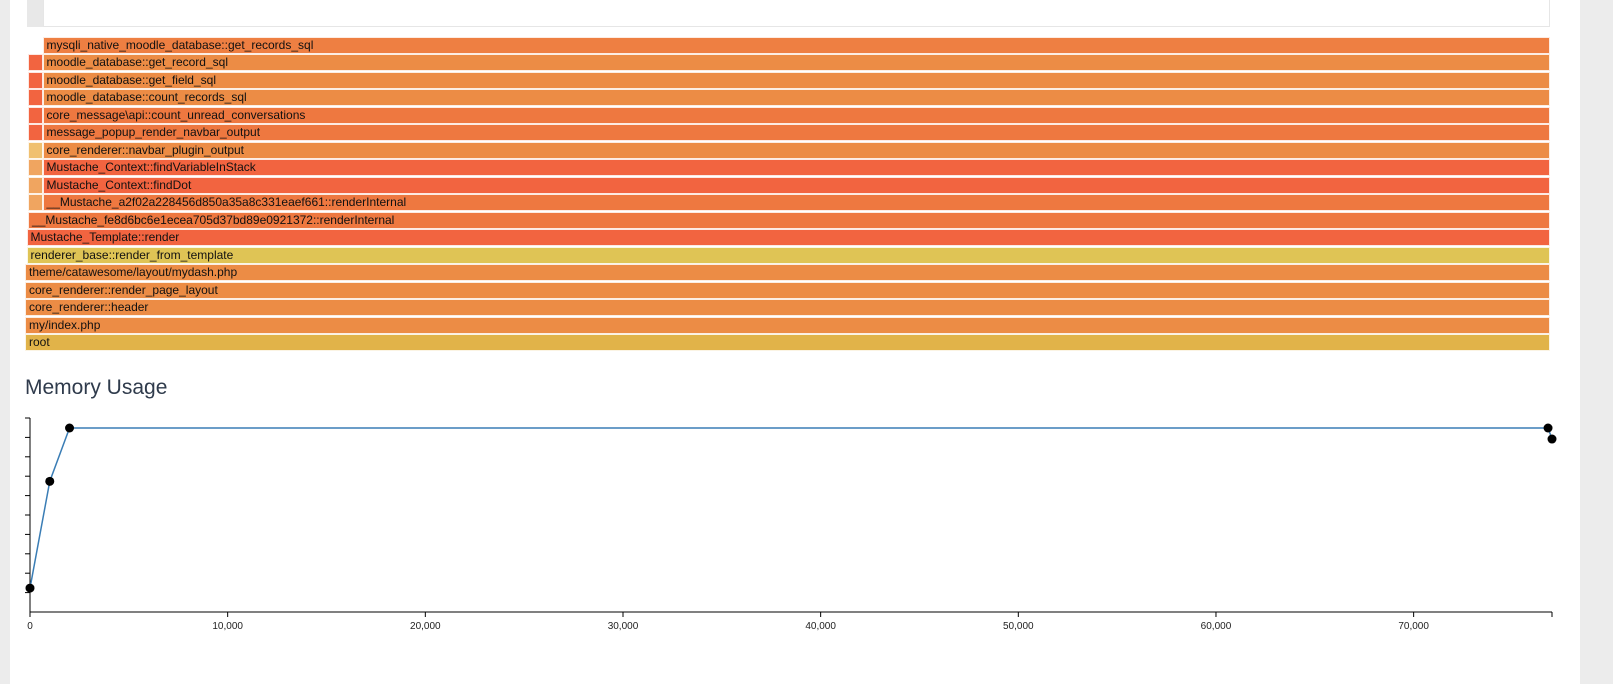  I want to click on flame-frame: Mustache_Context::findDot, so click(796, 185).